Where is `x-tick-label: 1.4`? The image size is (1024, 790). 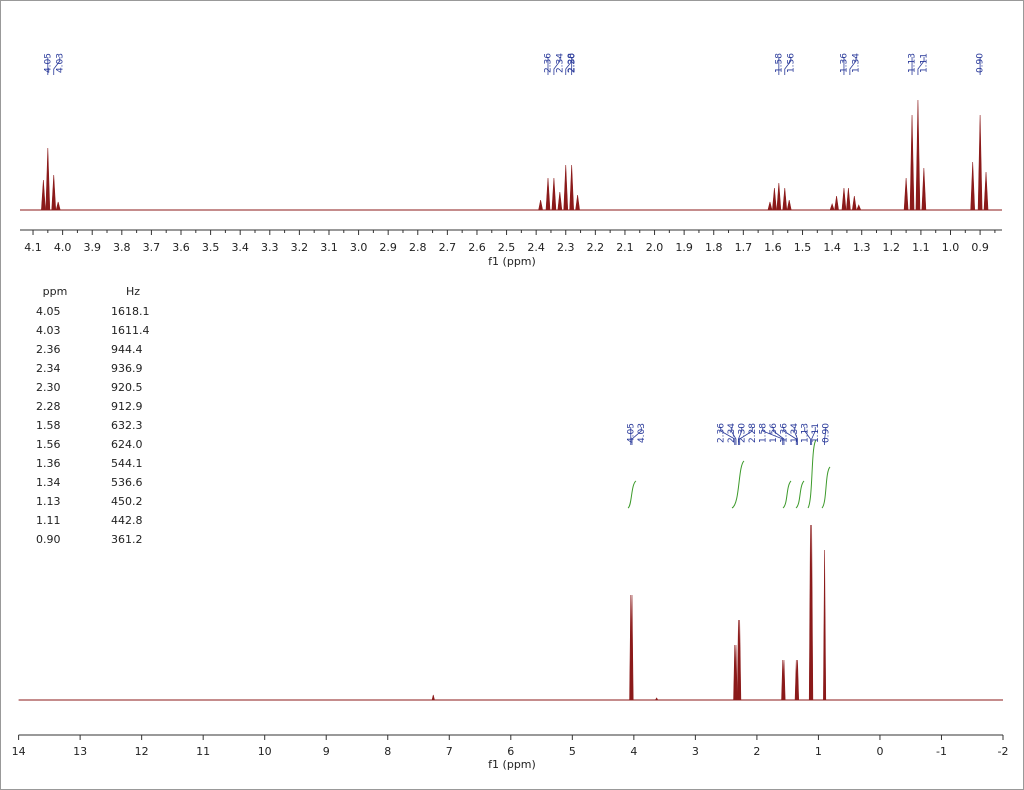
x-tick-label: 1.4 is located at coordinates (832, 247).